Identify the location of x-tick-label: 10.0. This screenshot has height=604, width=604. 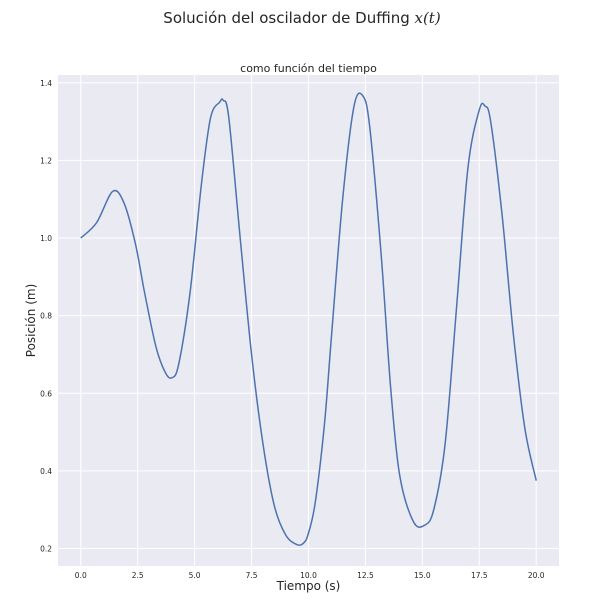
(308, 575).